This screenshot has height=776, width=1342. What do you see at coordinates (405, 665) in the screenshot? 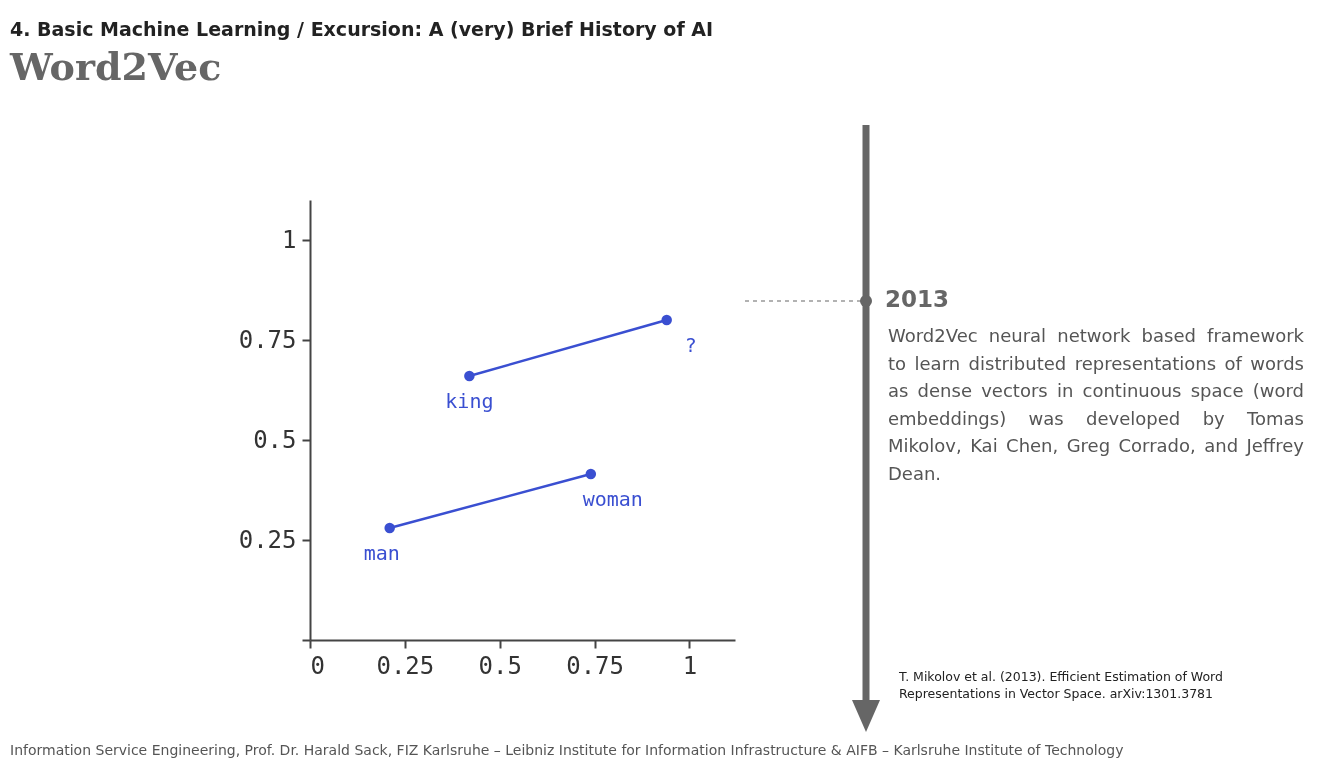
I see `x-tick-label: 0.25` at bounding box center [405, 665].